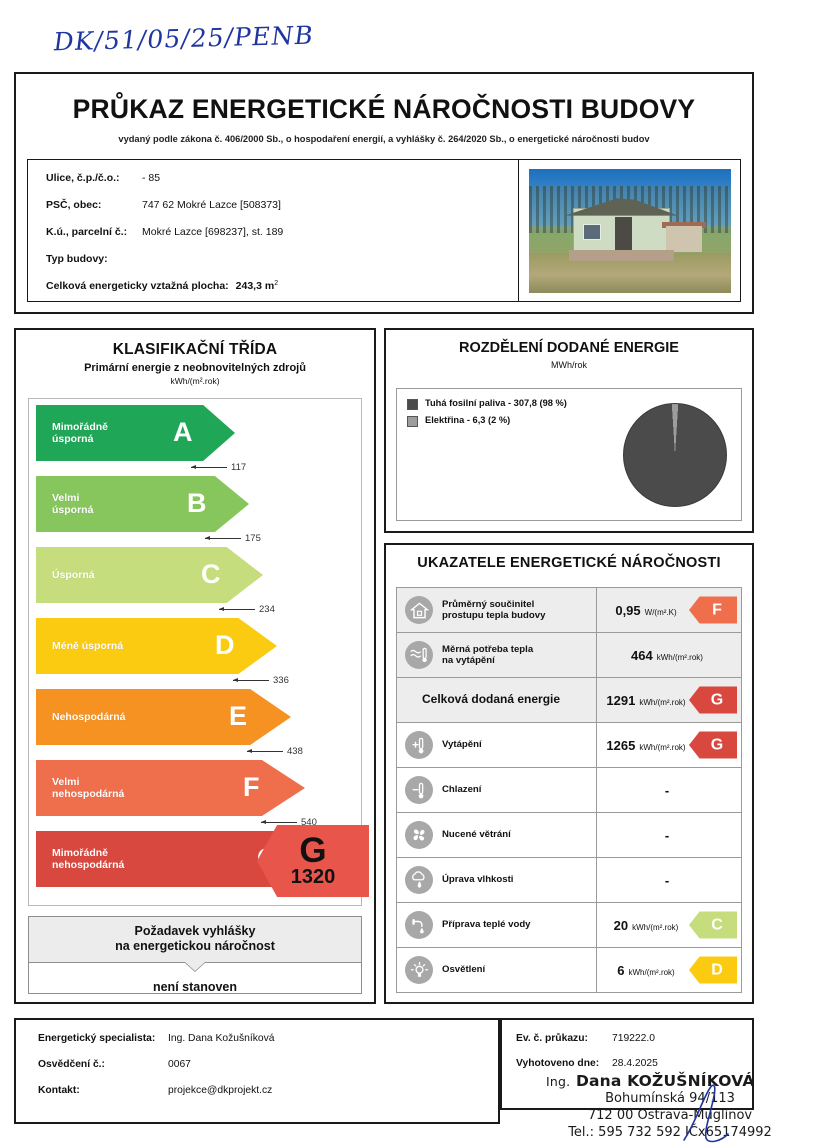 The image size is (816, 1148). Describe the element at coordinates (220, 1090) in the screenshot. I see `value-contact: projekce@dkprojekt.cz` at that location.